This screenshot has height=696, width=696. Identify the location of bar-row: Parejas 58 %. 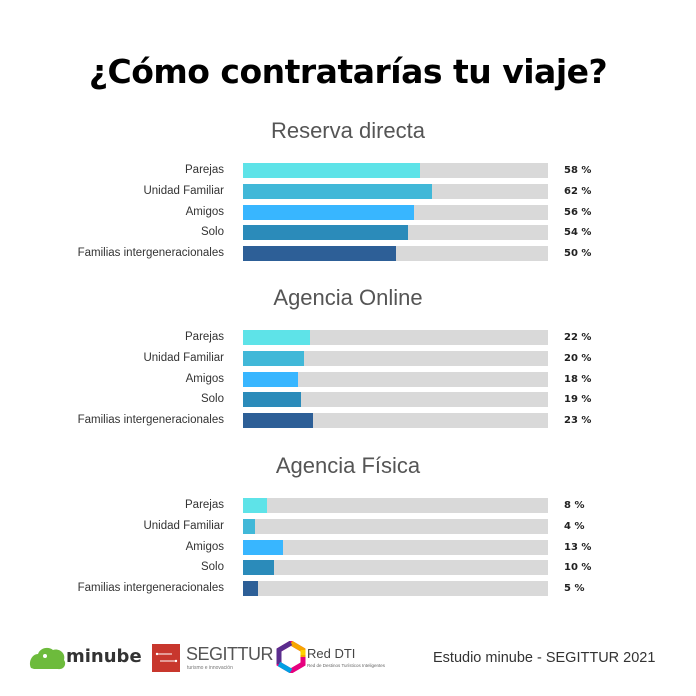
(348, 170).